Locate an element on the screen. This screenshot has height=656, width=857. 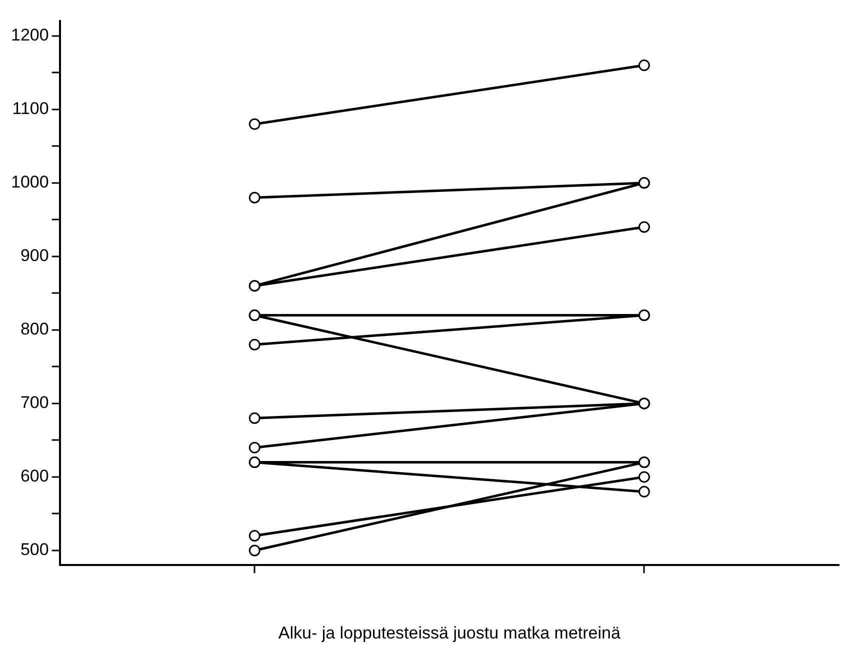
y-tick-label: 600 is located at coordinates (34, 476).